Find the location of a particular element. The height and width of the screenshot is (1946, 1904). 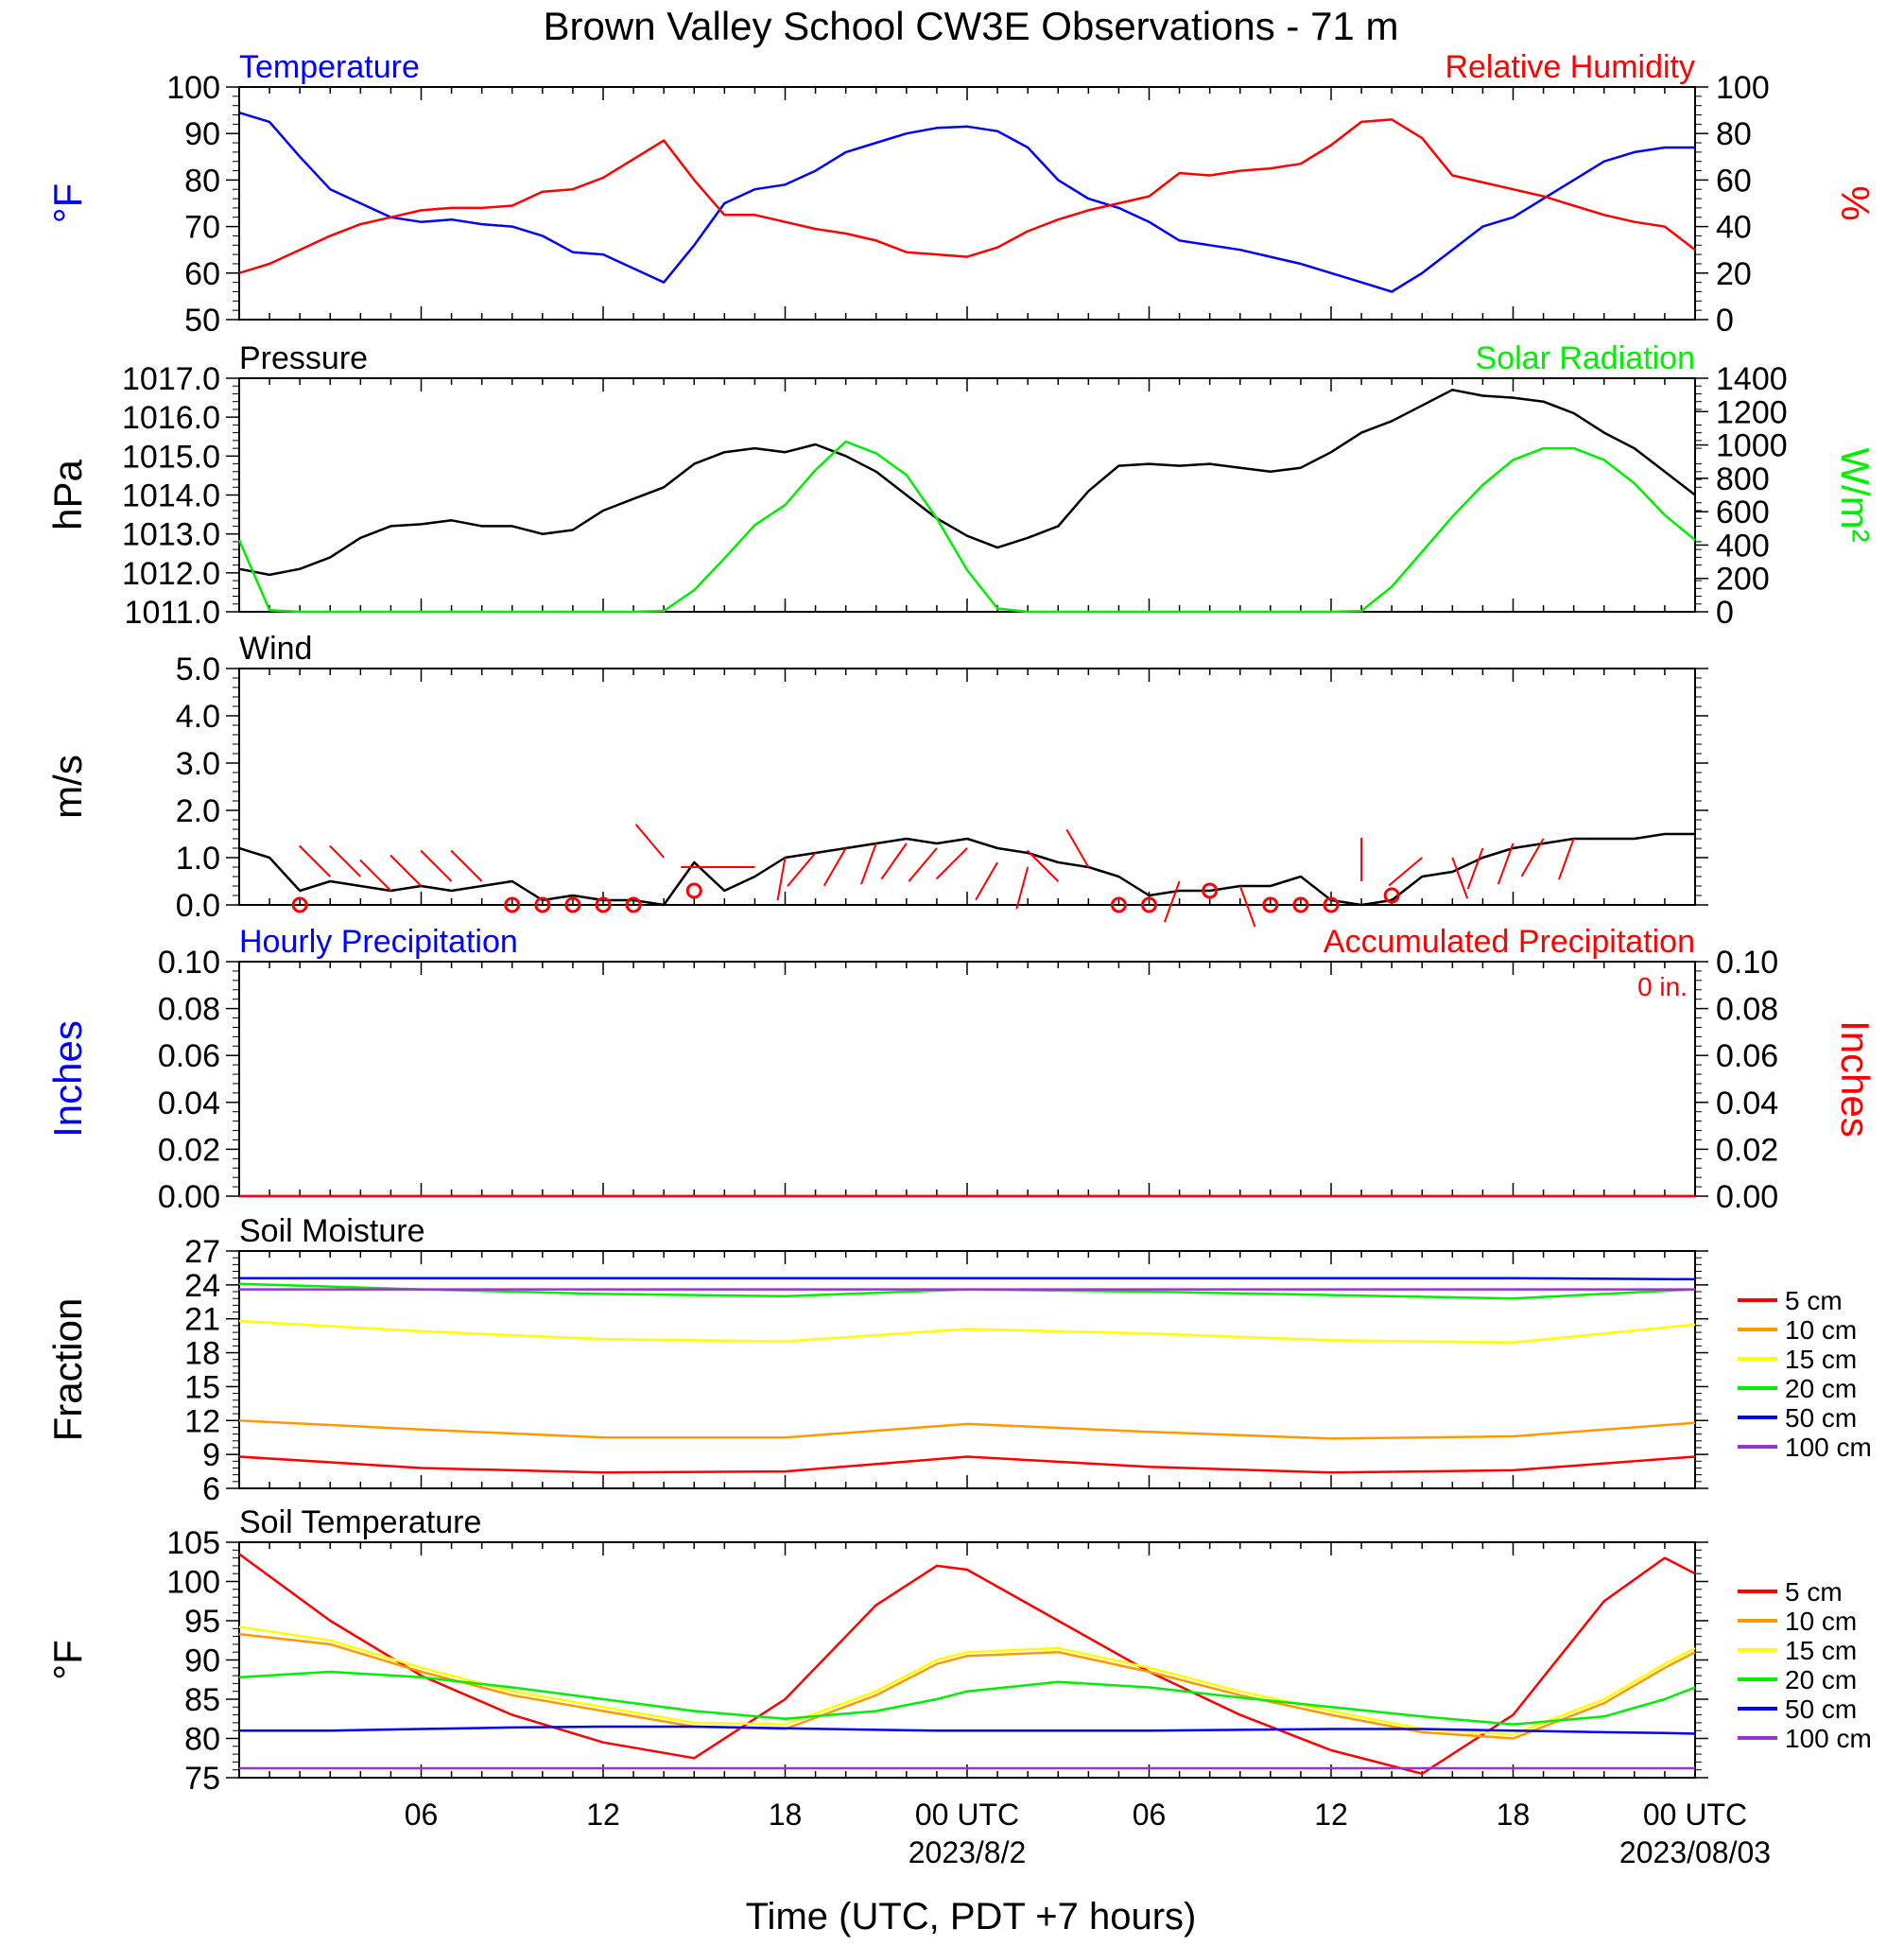

y-tick-label-left: 60 is located at coordinates (202, 274).